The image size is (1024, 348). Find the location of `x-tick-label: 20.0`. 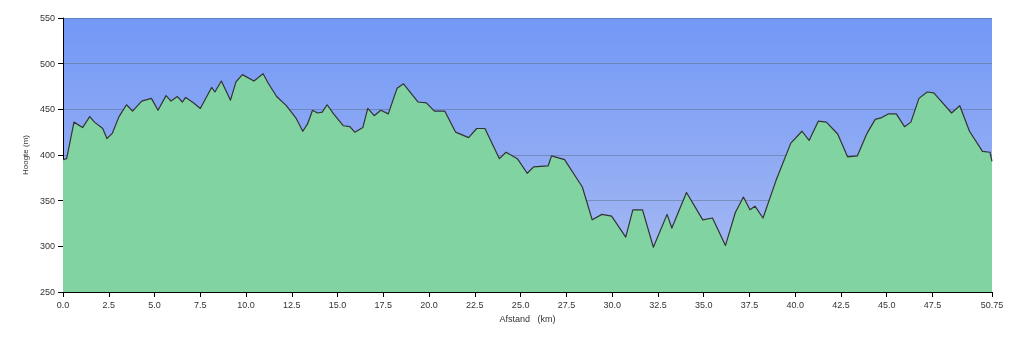

x-tick-label: 20.0 is located at coordinates (429, 304).